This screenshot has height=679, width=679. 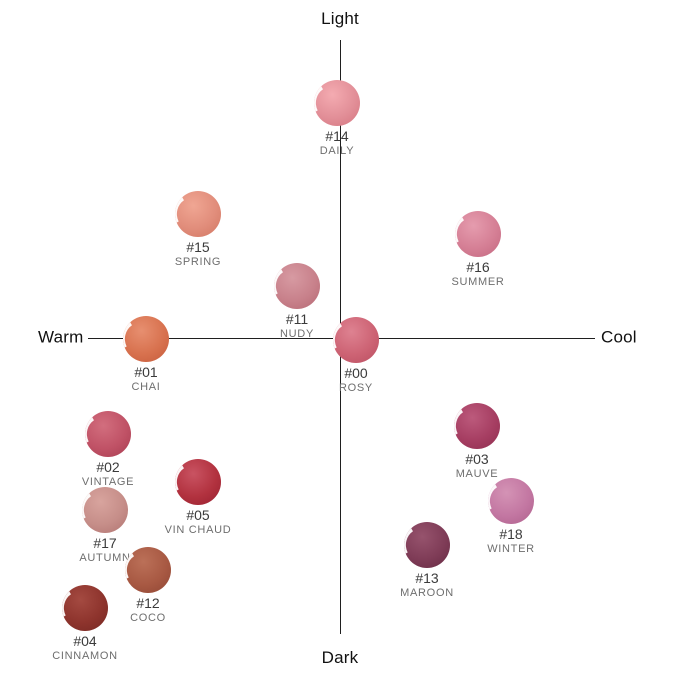 What do you see at coordinates (108, 467) in the screenshot?
I see `swatch-id: #02` at bounding box center [108, 467].